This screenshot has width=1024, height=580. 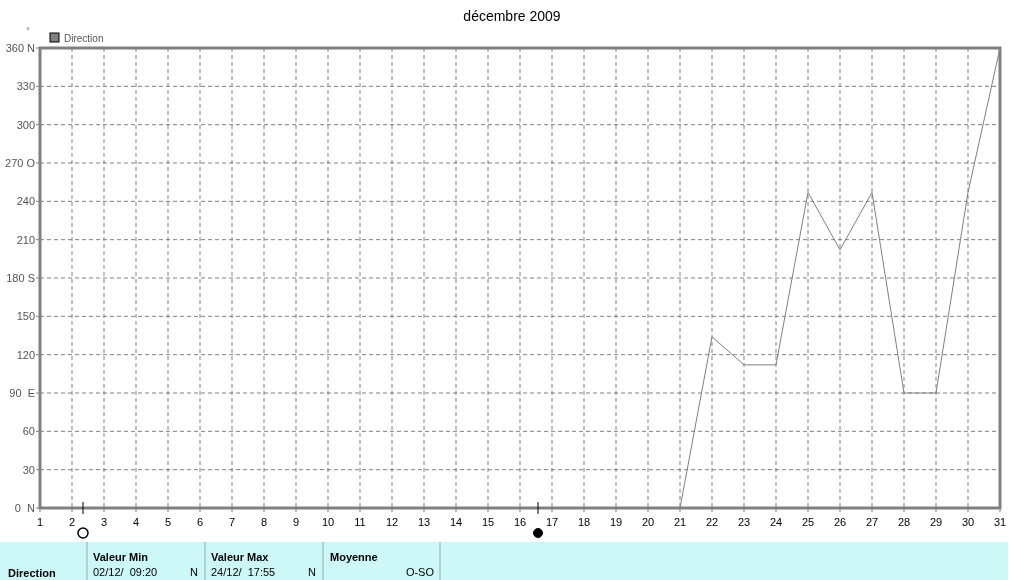 What do you see at coordinates (354, 557) in the screenshot?
I see `text: Moyenne` at bounding box center [354, 557].